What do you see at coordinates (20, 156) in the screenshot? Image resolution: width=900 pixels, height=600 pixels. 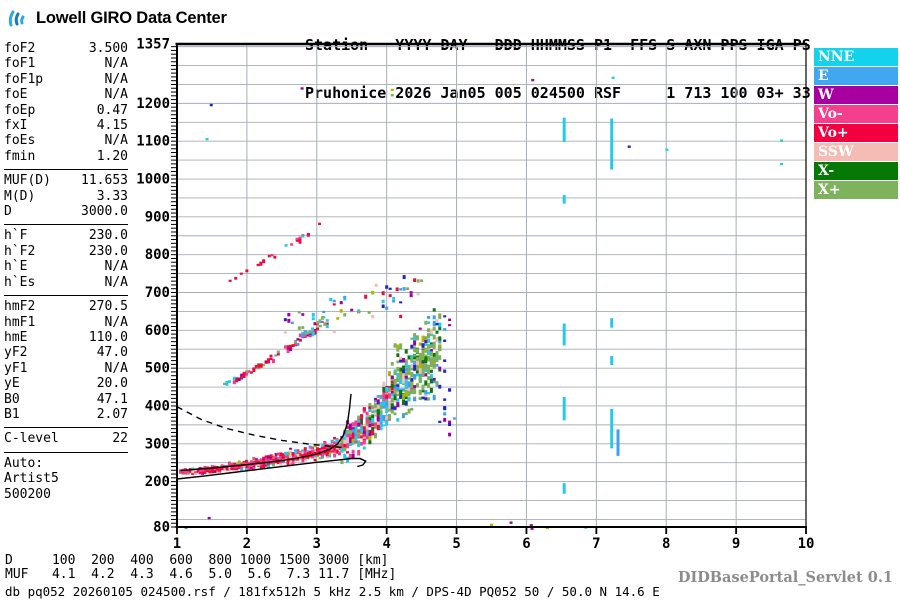 I see `parameter-label: fmin` at bounding box center [20, 156].